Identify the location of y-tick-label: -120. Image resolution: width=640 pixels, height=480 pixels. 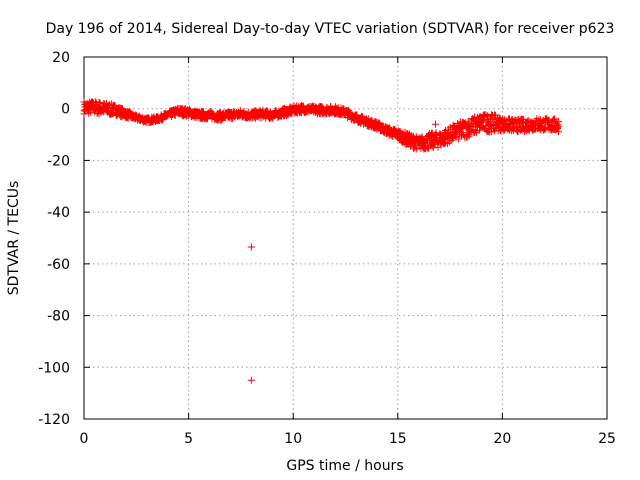
(54, 420).